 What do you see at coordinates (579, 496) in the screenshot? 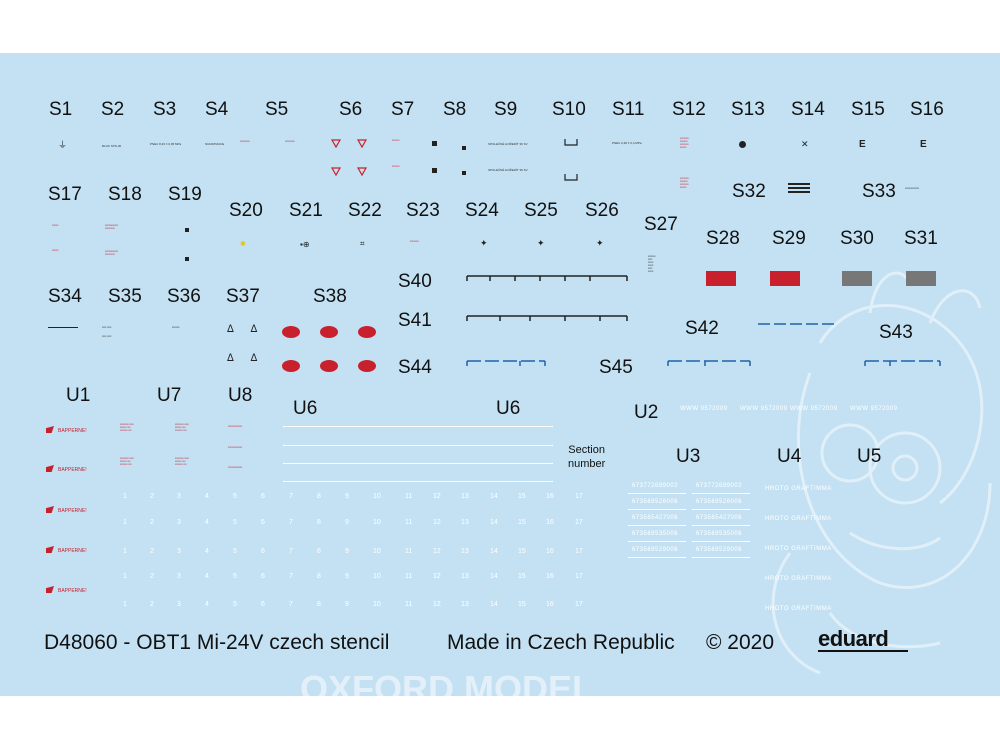
I see `row-number: 17` at bounding box center [579, 496].